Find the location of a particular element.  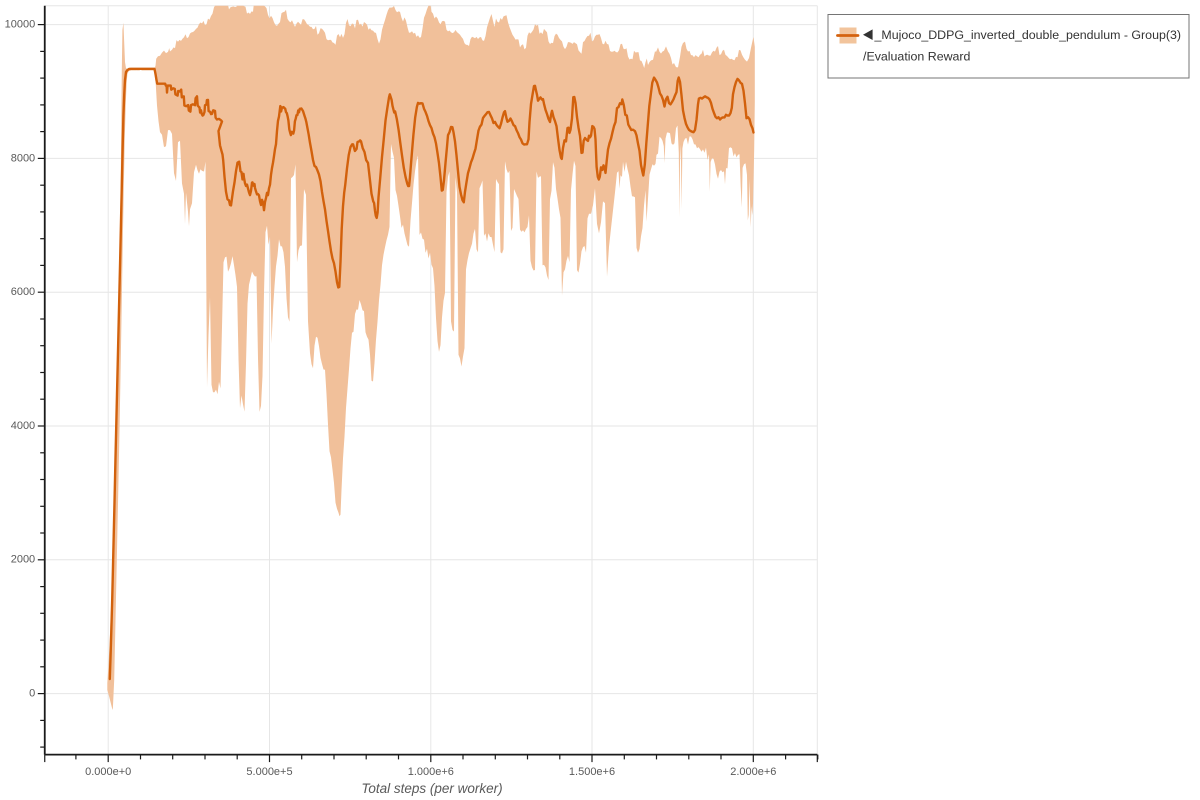

svg-text: 2000 is located at coordinates (23, 560).